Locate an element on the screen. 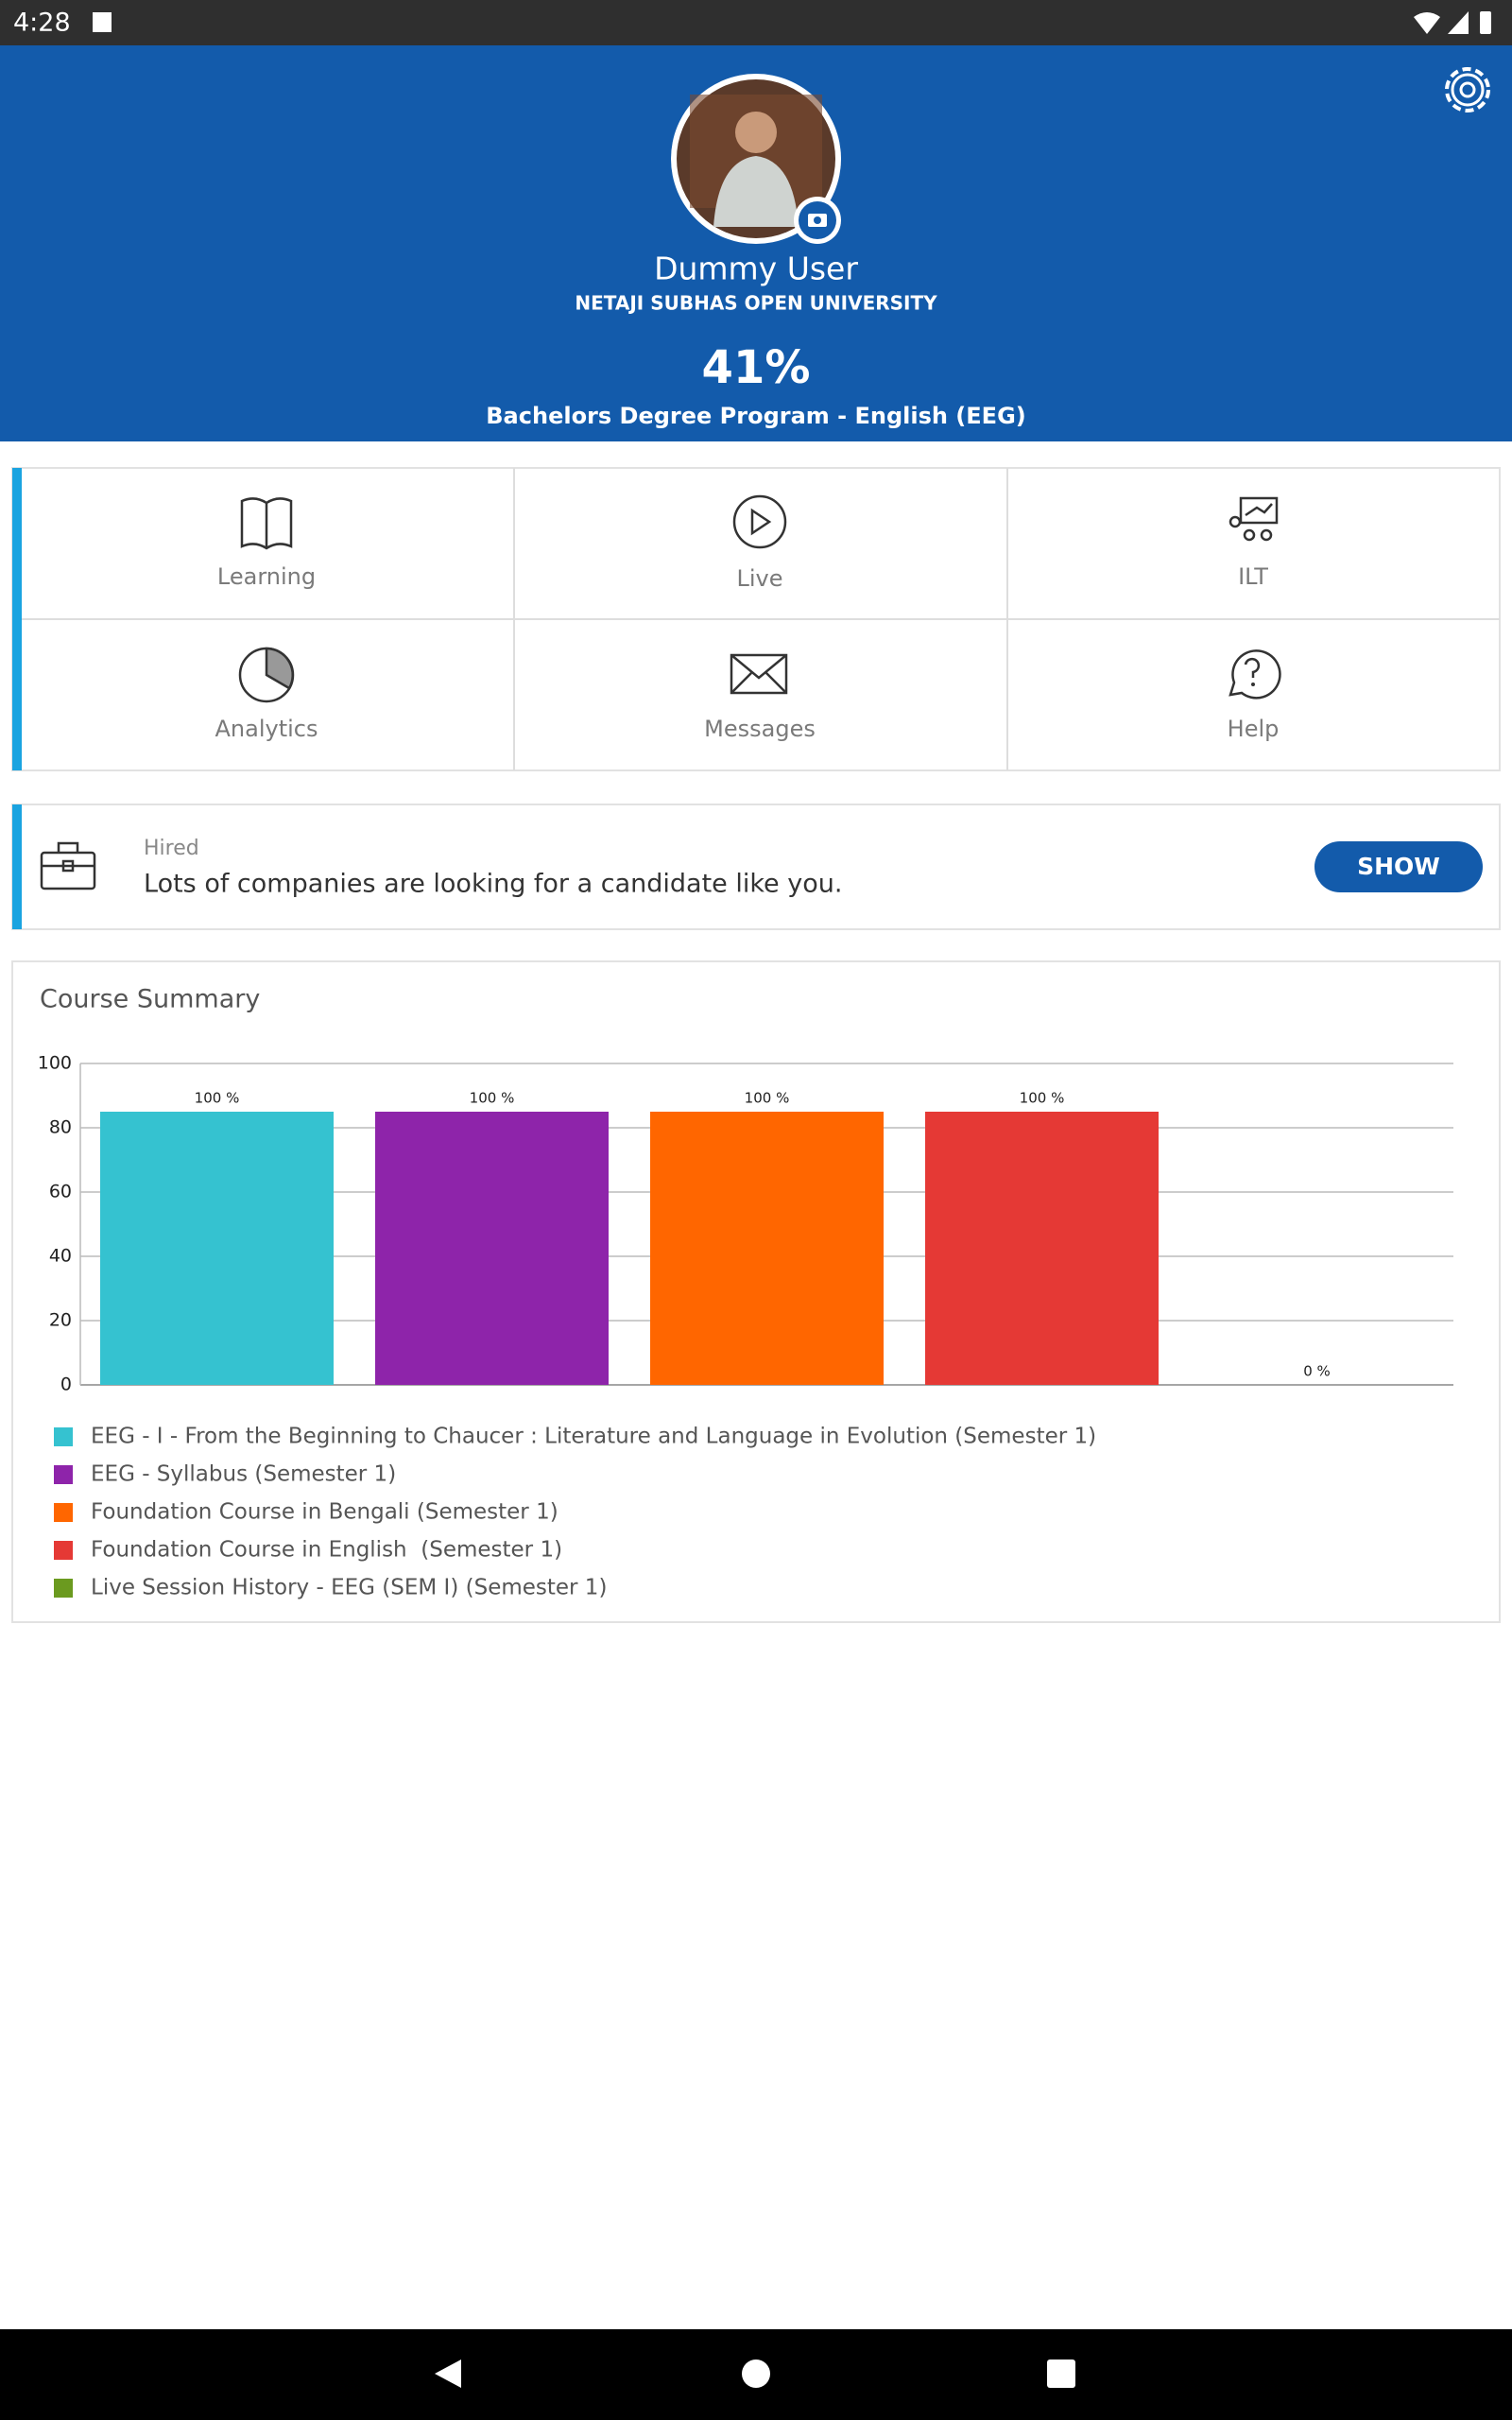 The image size is (1512, 2420). university: NETAJI SUBHAS OPEN UNIVERSITY is located at coordinates (756, 303).